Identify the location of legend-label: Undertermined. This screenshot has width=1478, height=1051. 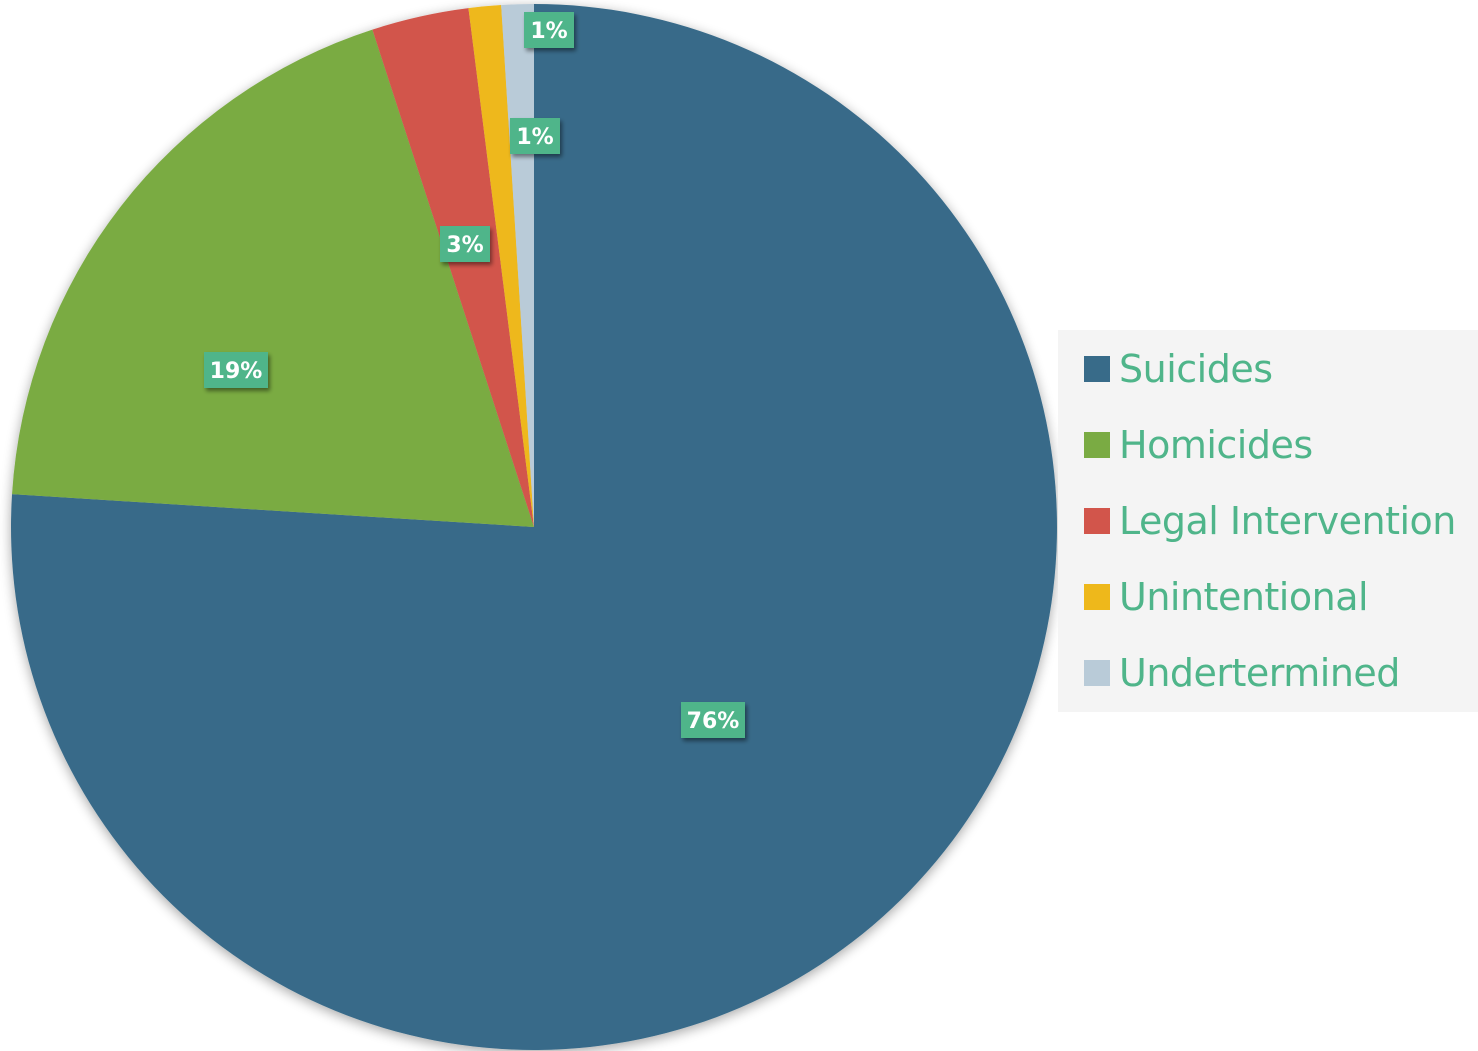
(1259, 673).